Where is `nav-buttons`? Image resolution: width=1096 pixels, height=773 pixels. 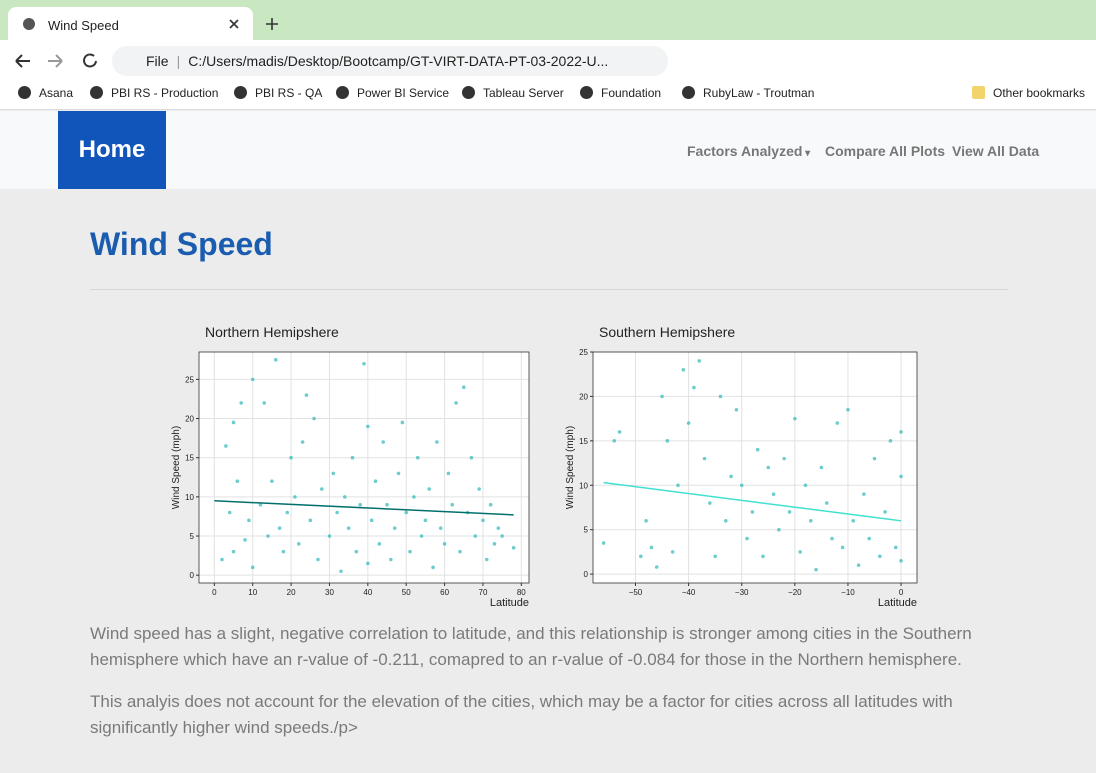 nav-buttons is located at coordinates (59, 61).